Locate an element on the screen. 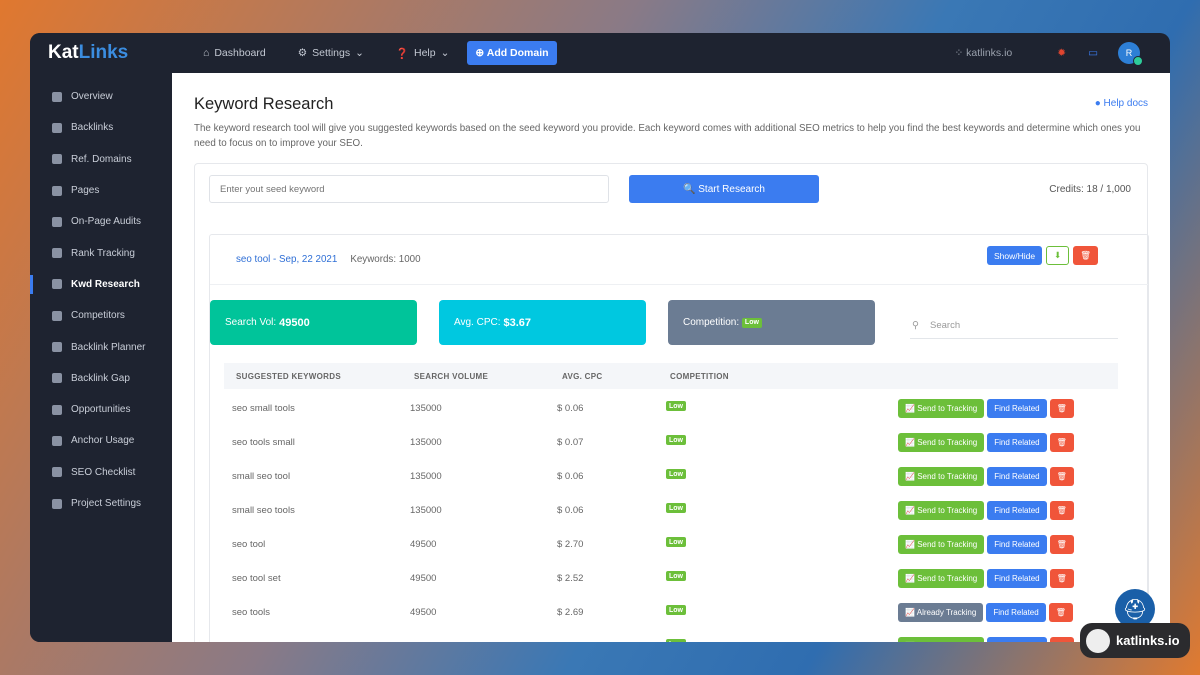 The height and width of the screenshot is (675, 1200). support-icon: ⛑ is located at coordinates (1135, 609).